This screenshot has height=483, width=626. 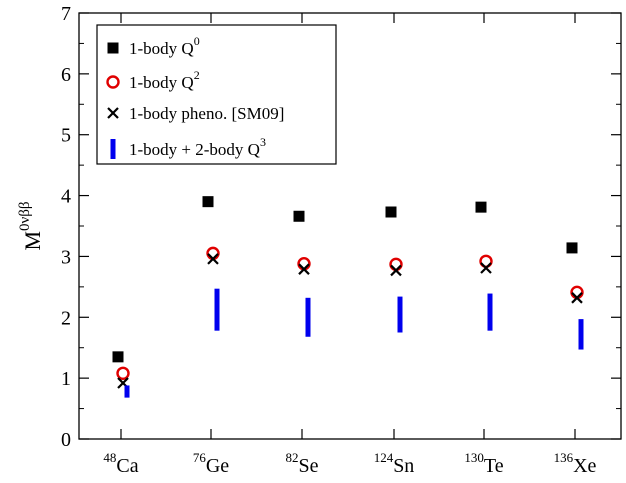 What do you see at coordinates (197, 41) in the screenshot?
I see `legend-label-sup: 0` at bounding box center [197, 41].